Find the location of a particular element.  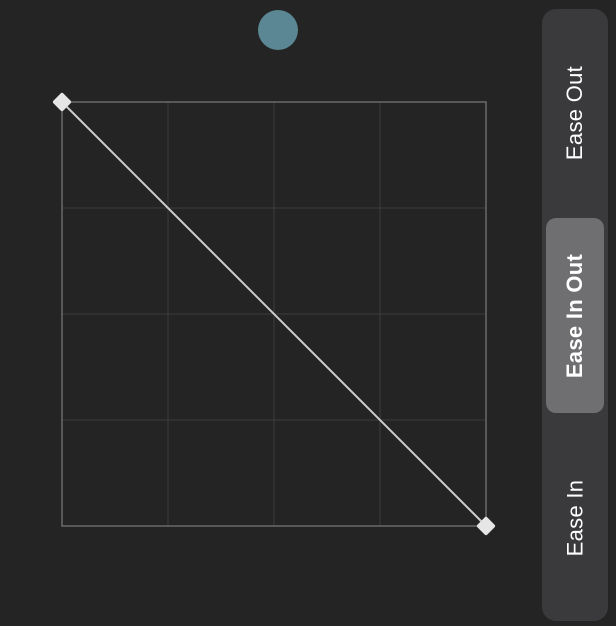

easing-option-ease-in-out: Ease In Out is located at coordinates (575, 315).